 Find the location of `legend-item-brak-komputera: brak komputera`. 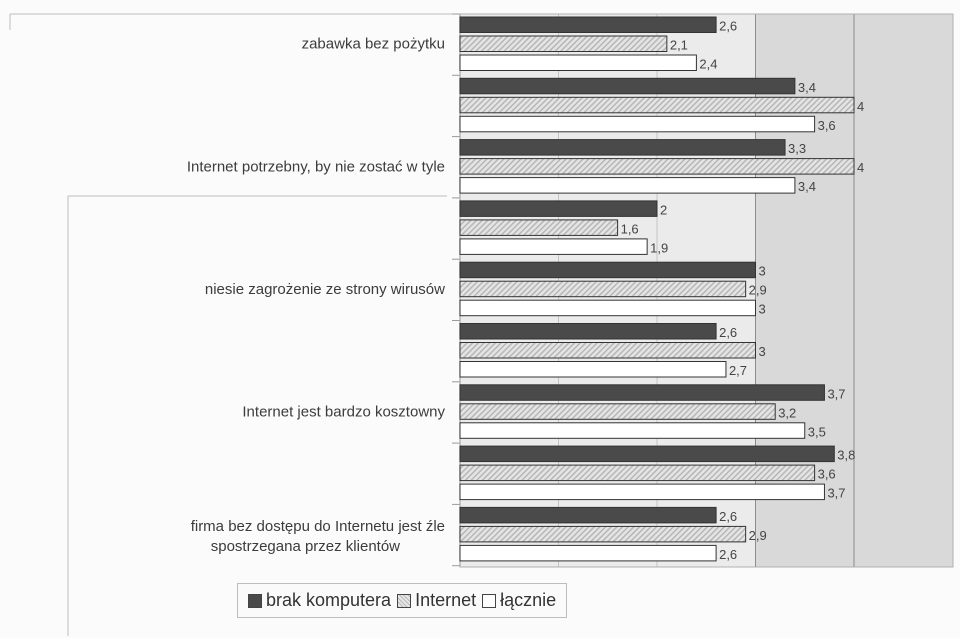

legend-item-brak-komputera: brak komputera is located at coordinates (319, 600).